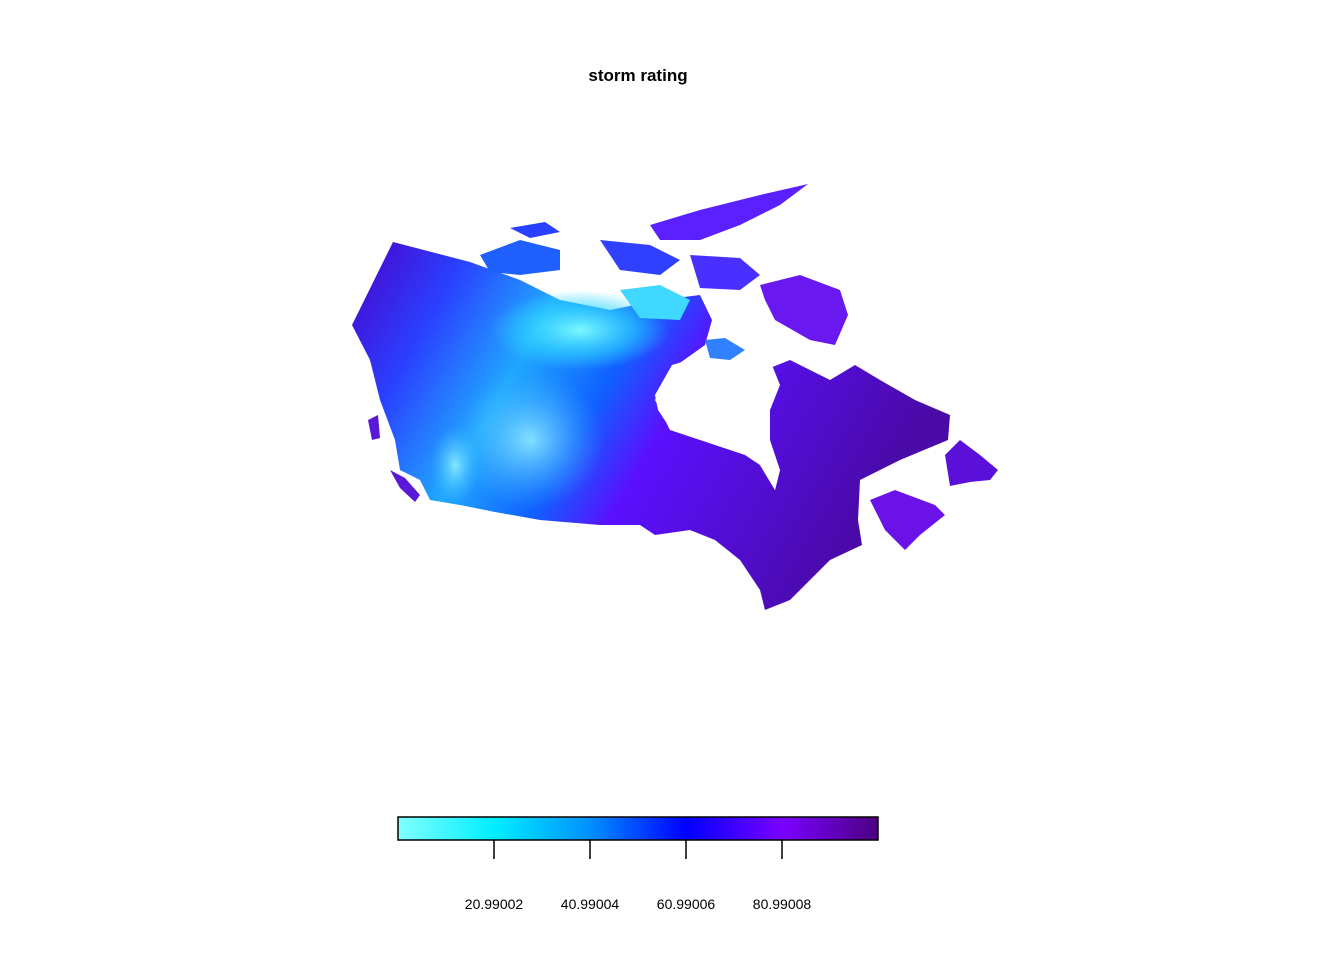  What do you see at coordinates (530, 440) in the screenshot?
I see `cold-zone-prairie` at bounding box center [530, 440].